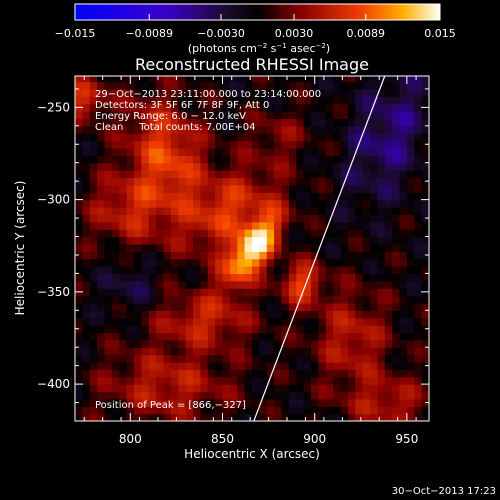 This screenshot has height=500, width=500. What do you see at coordinates (406, 439) in the screenshot?
I see `x-tick-label: 950` at bounding box center [406, 439].